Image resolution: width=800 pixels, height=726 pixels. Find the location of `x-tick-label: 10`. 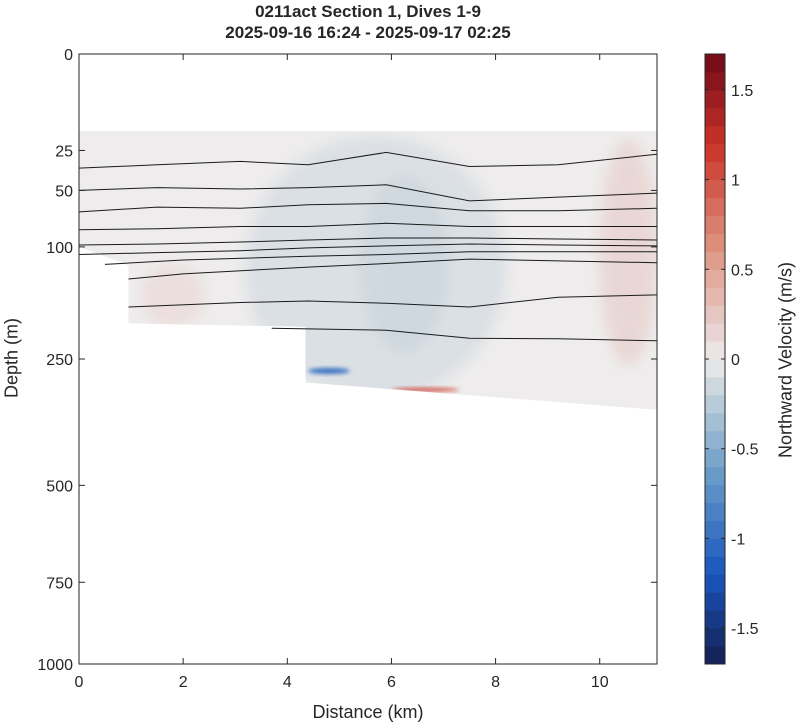

x-tick-label: 10 is located at coordinates (600, 682).